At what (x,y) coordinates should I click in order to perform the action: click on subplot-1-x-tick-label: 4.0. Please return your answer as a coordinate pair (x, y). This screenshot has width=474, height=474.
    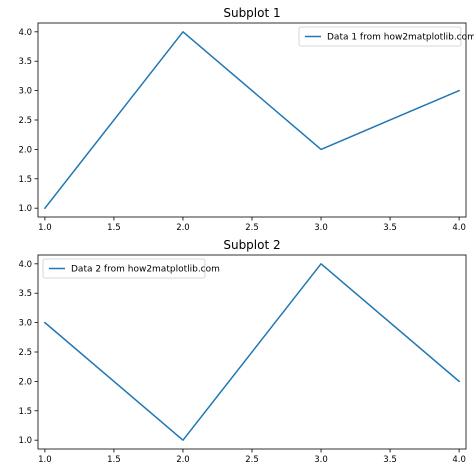
    Looking at the image, I should click on (459, 228).